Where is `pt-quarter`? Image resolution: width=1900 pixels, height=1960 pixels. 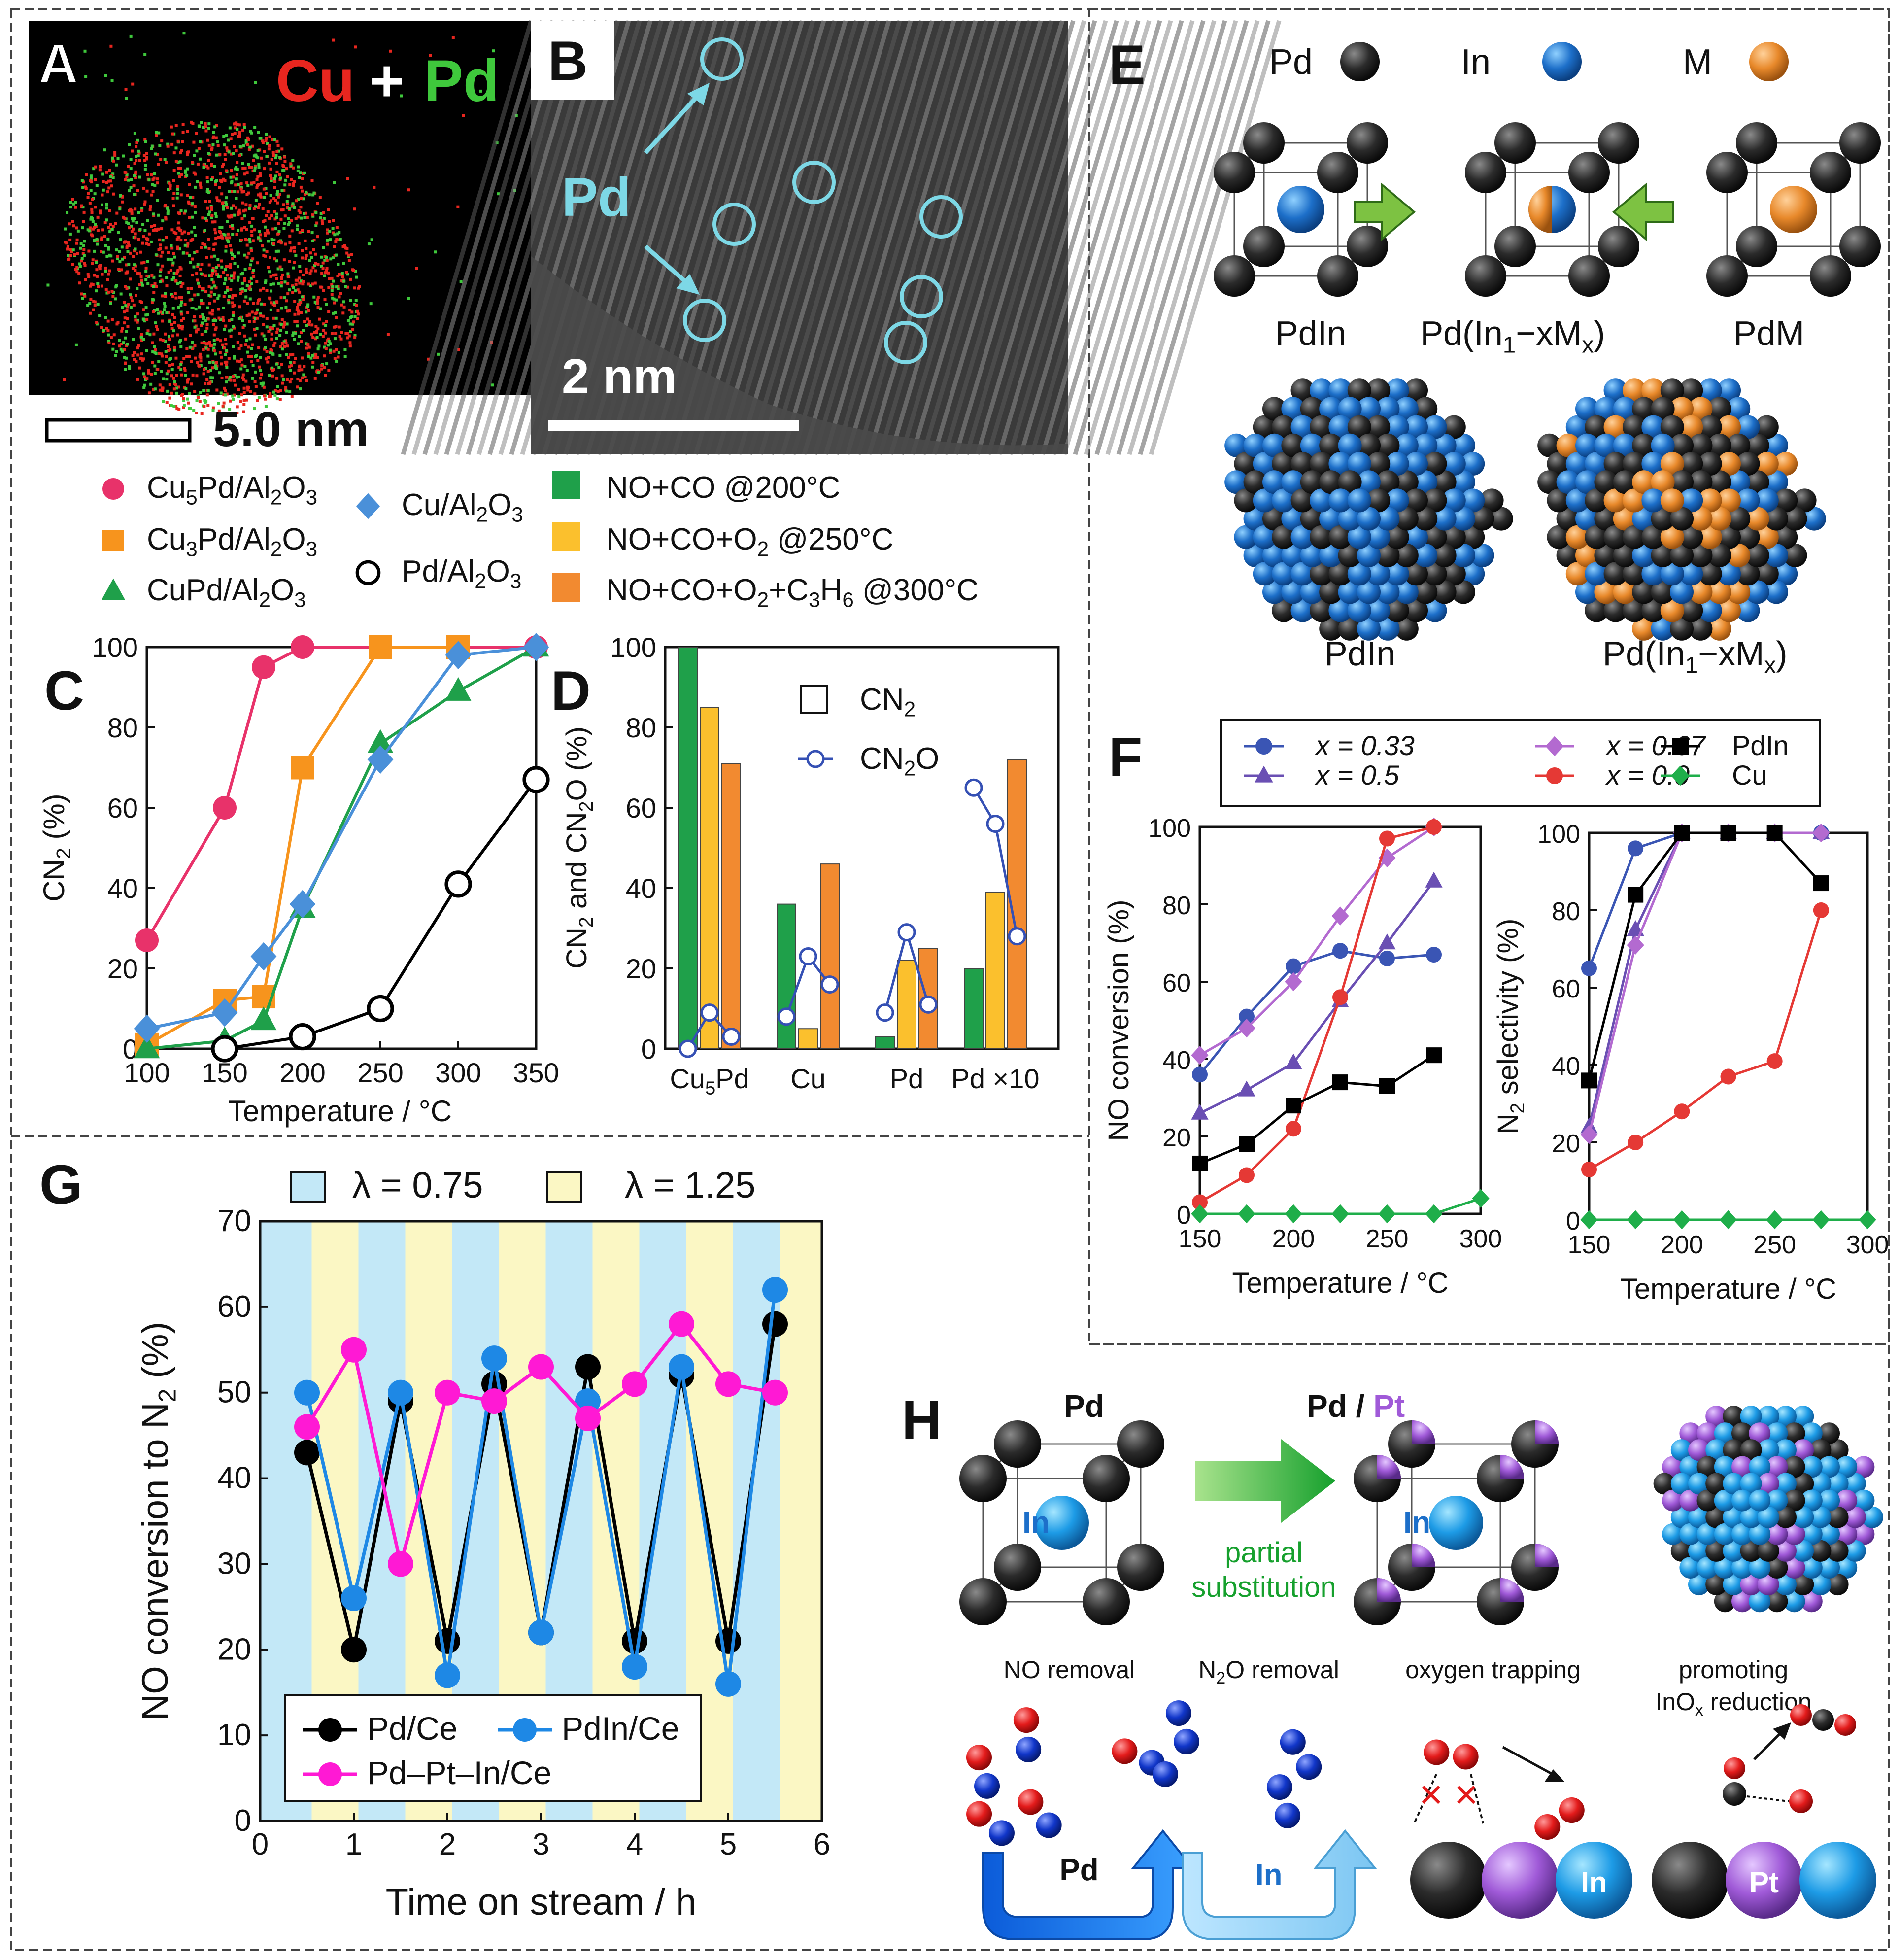
pt-quarter is located at coordinates (1547, 1555).